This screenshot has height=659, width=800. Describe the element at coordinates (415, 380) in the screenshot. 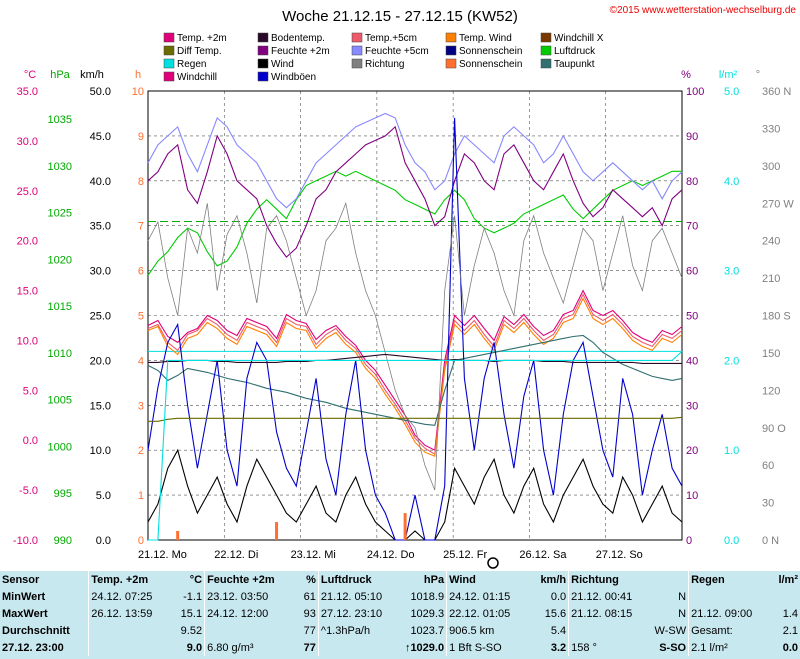

I see `series-line-taupunkt` at that location.